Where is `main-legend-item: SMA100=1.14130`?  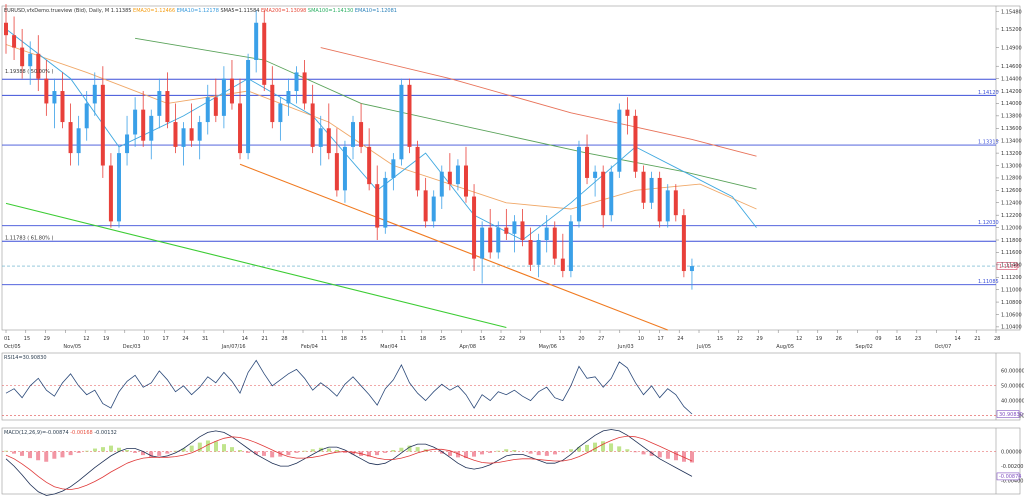 main-legend-item: SMA100=1.14130 is located at coordinates (329, 11).